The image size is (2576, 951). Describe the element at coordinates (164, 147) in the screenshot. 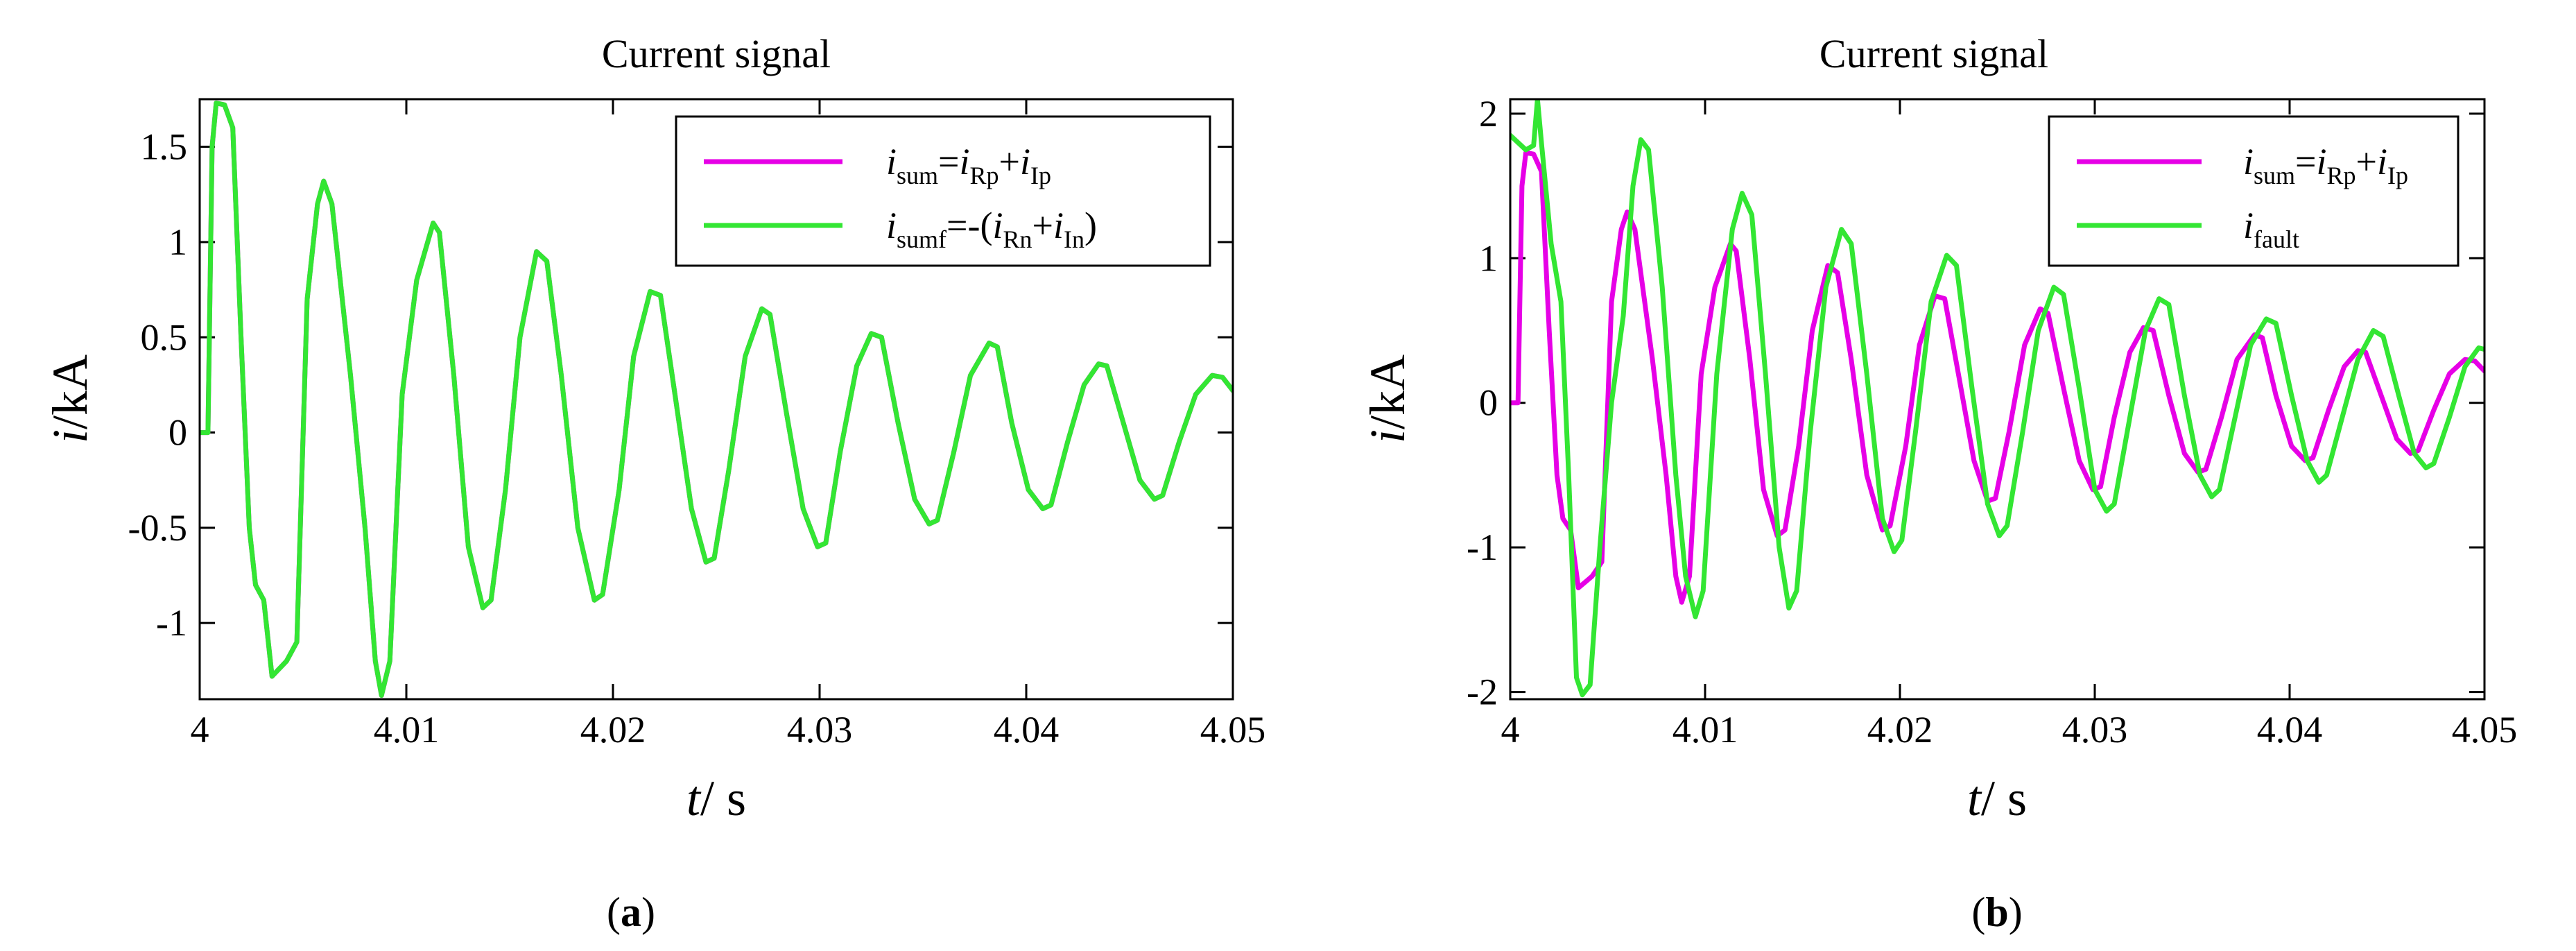

I see `y-tick-label: 1.5` at that location.